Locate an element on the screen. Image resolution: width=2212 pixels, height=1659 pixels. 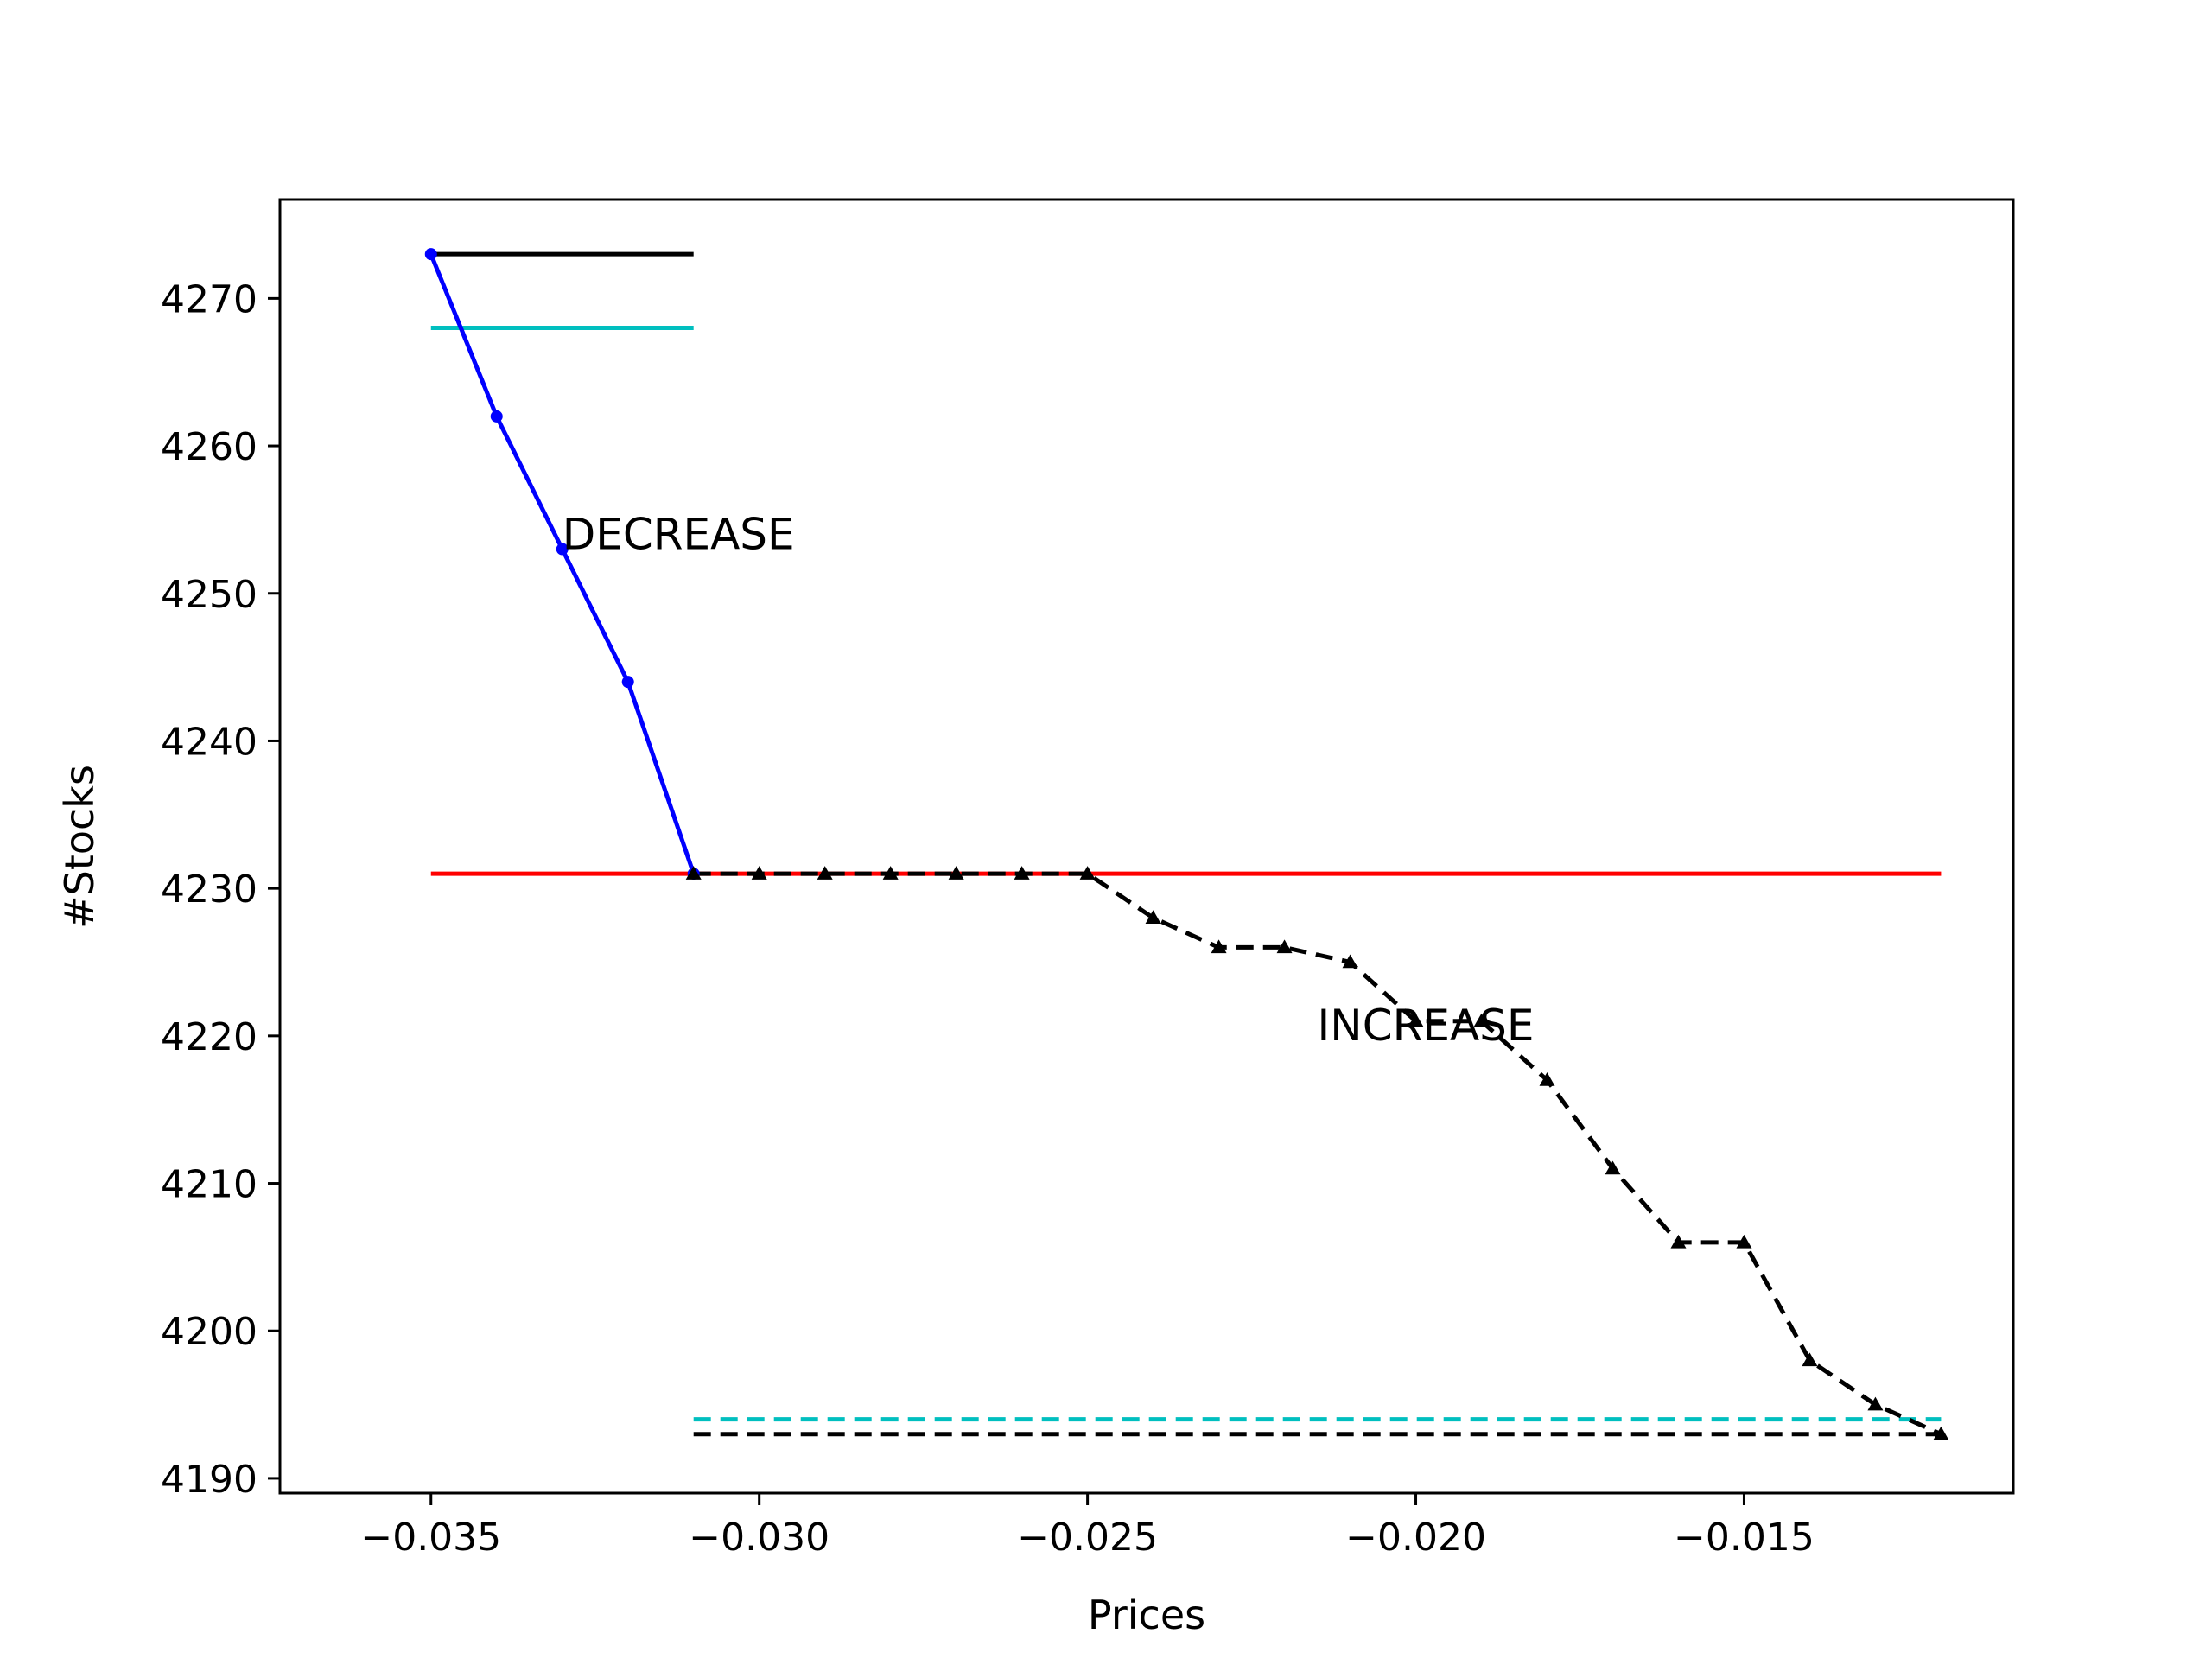
x-tick-label: −0.030 is located at coordinates (759, 1538).